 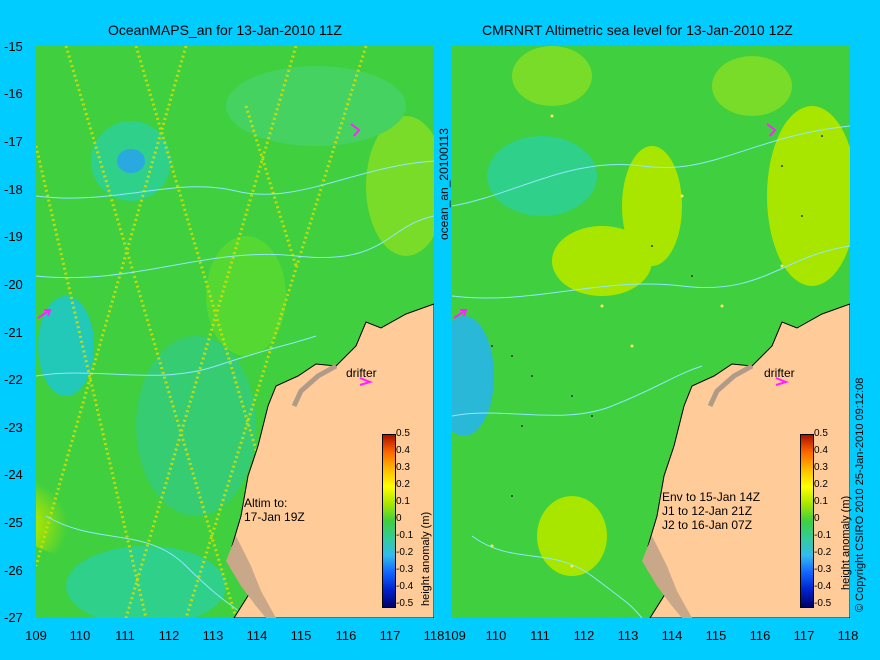 What do you see at coordinates (13, 522) in the screenshot?
I see `y-tick: -25` at bounding box center [13, 522].